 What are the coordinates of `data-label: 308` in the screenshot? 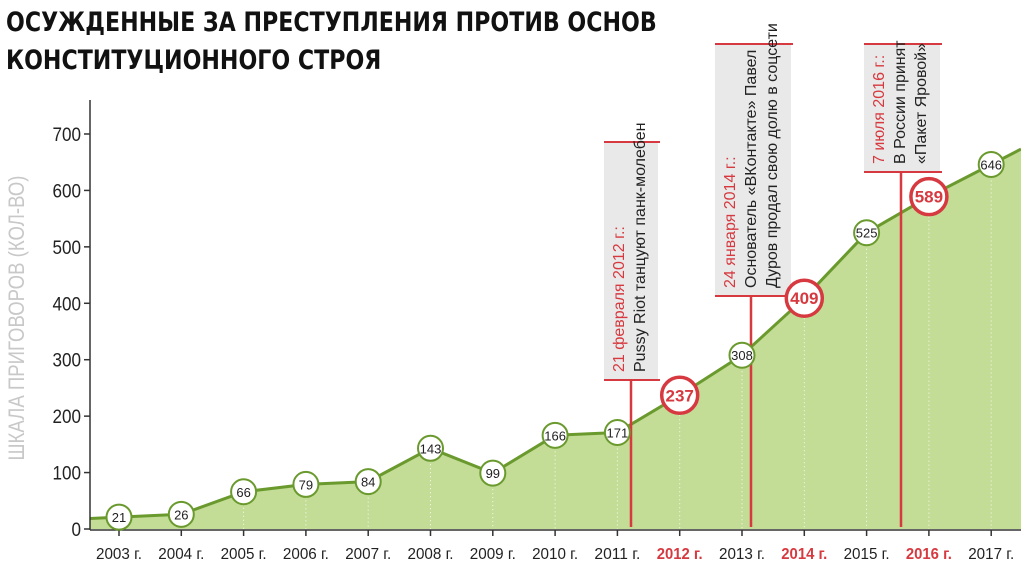 It's located at (742, 355).